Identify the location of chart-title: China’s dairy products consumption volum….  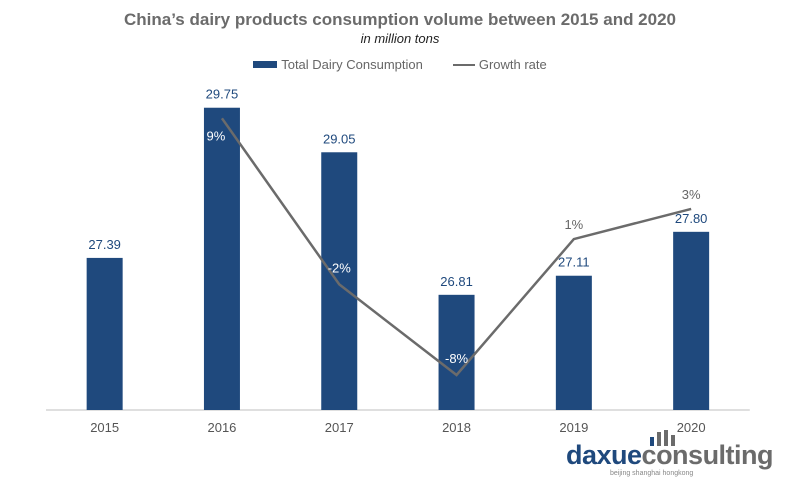
(400, 19).